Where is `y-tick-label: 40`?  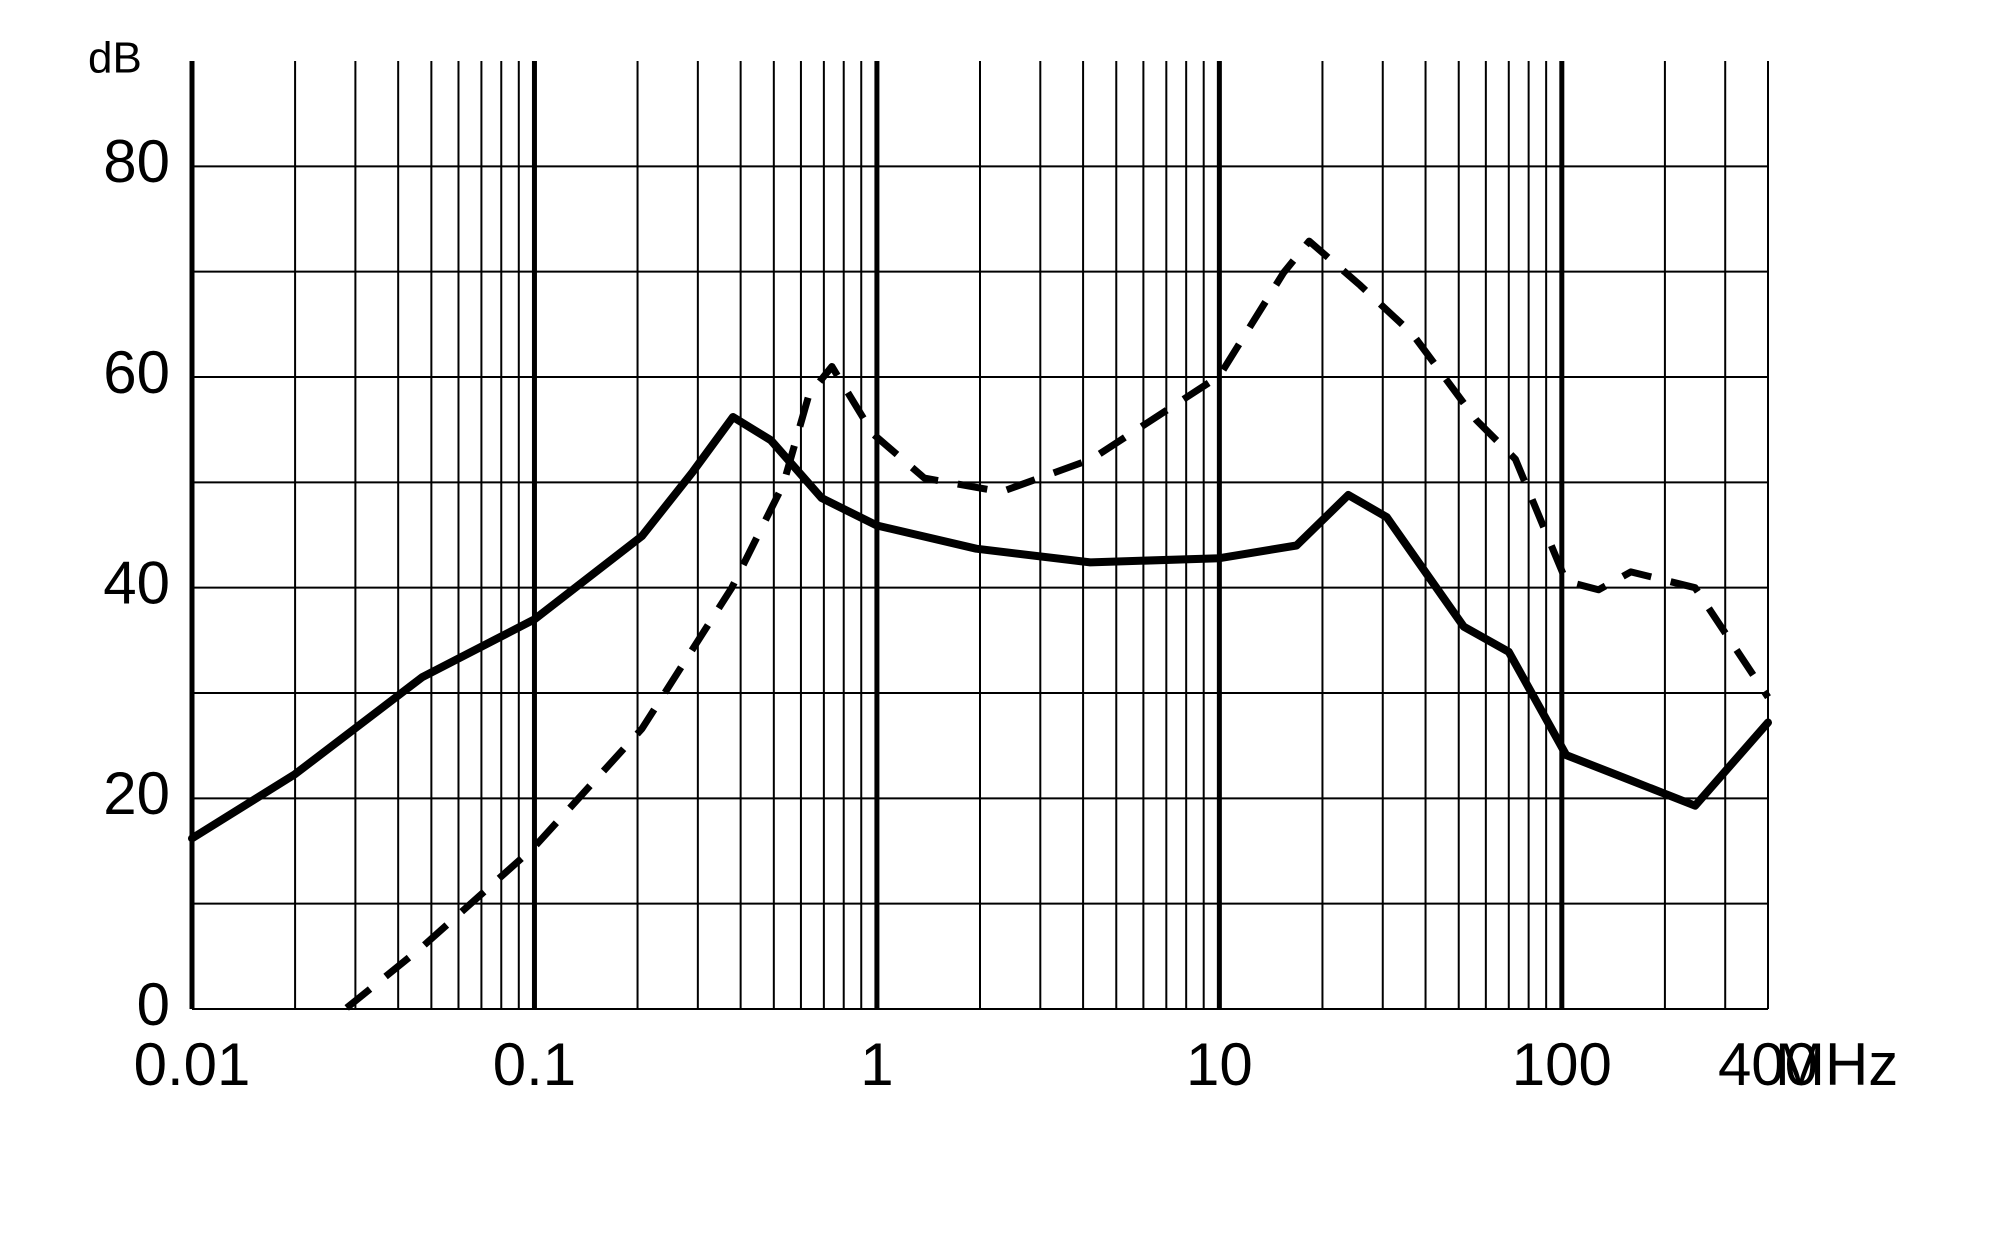 y-tick-label: 40 is located at coordinates (136, 583).